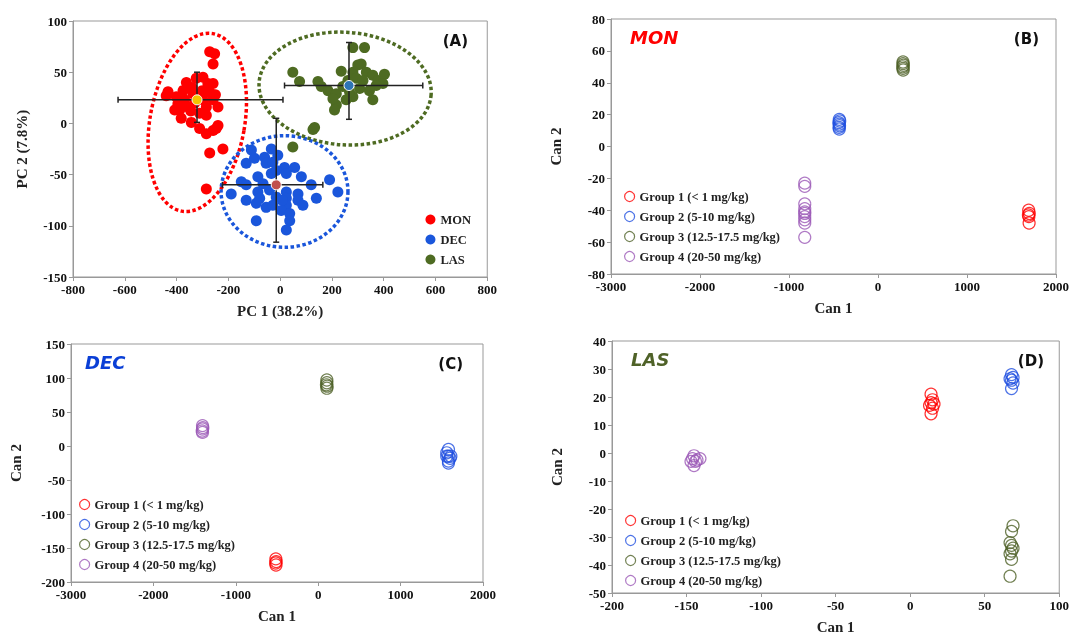 The width and height of the screenshot is (1072, 639). I want to click on x-tick-label: -100, so click(761, 605).